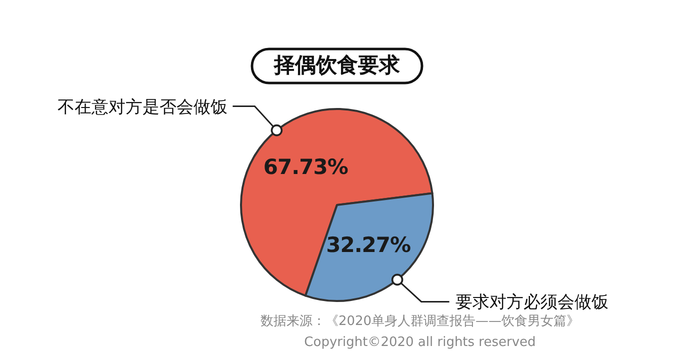 This screenshot has width=690, height=363. I want to click on data-label: 32.27%, so click(369, 244).